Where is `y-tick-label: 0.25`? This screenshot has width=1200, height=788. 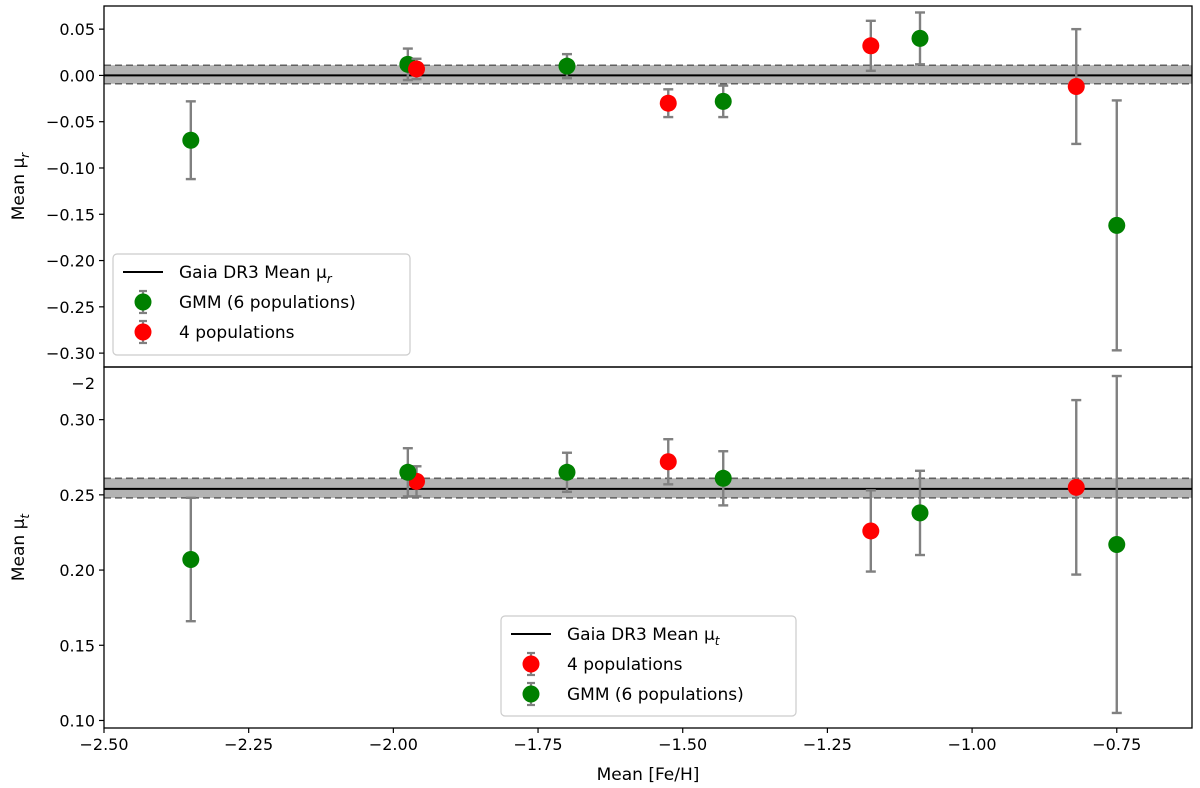
y-tick-label: 0.25 is located at coordinates (77, 495).